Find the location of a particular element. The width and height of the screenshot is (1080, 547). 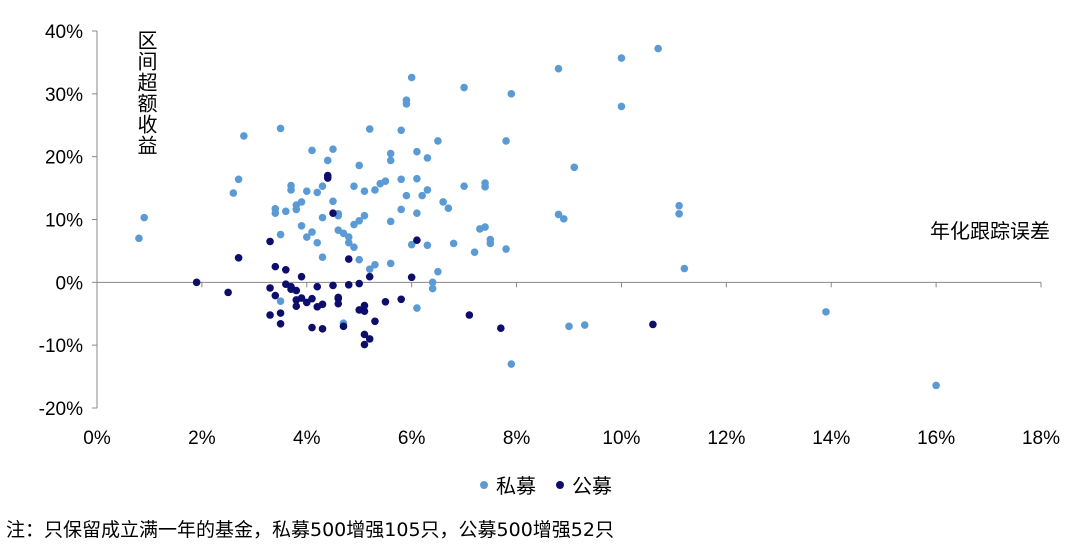

y-tick-label: 30% is located at coordinates (64, 95).